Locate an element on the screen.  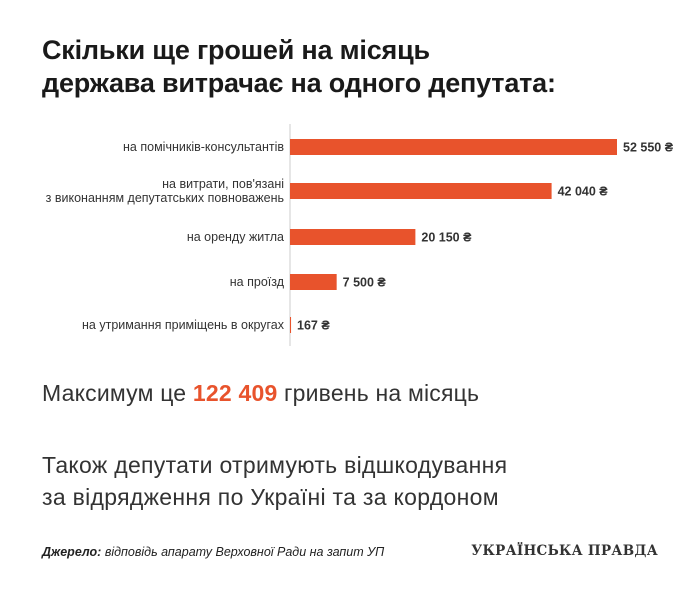
category-label-0: на помічників-консультантів is located at coordinates (203, 147).